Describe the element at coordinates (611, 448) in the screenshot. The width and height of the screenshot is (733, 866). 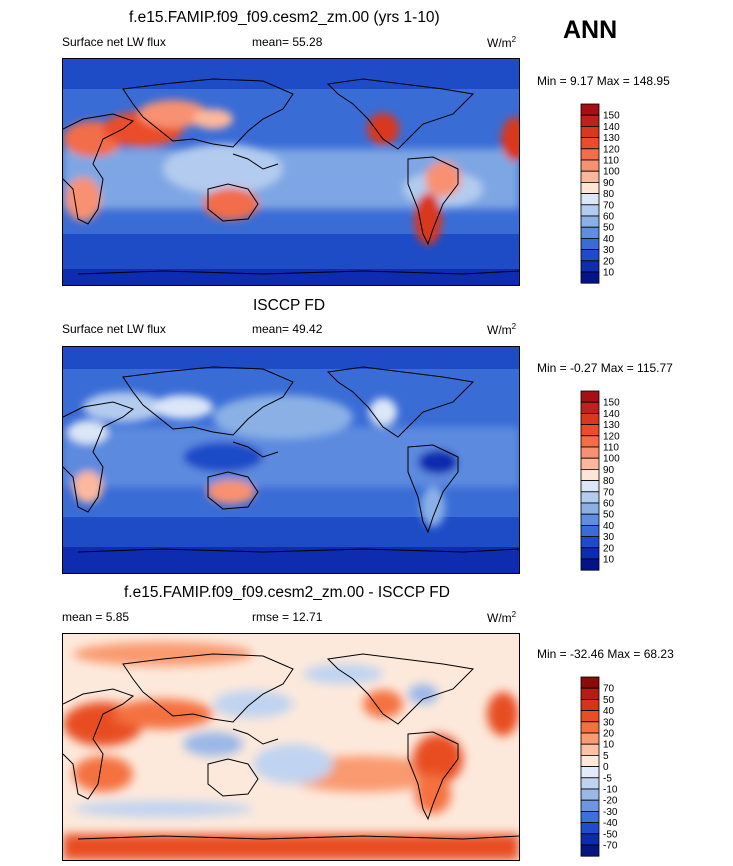
I see `panel-2-colorbar-label: 110` at that location.